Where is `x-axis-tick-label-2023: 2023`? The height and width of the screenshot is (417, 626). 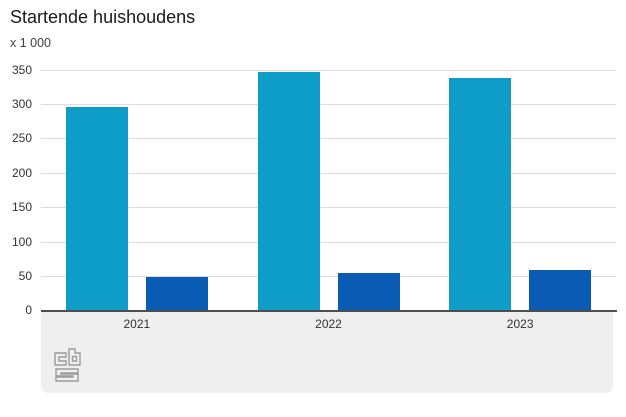 x-axis-tick-label-2023: 2023 is located at coordinates (520, 324).